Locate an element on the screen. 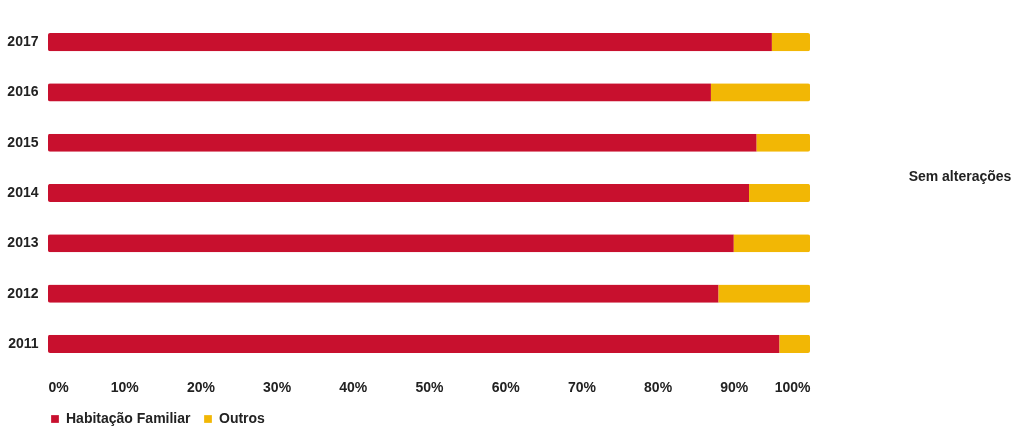  x-tick-label: 20% is located at coordinates (201, 386).